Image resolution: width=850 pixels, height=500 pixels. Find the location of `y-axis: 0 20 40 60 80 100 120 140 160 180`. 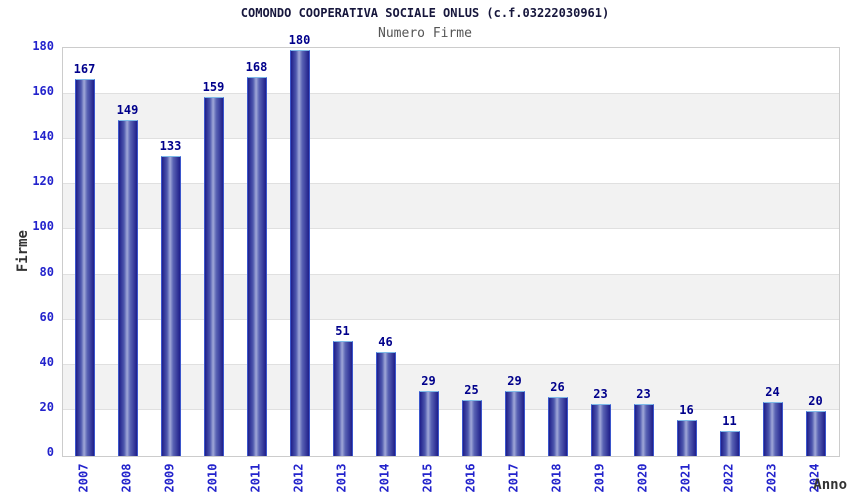

y-axis: 0 20 40 60 80 100 120 140 160 180 is located at coordinates (27, 249).